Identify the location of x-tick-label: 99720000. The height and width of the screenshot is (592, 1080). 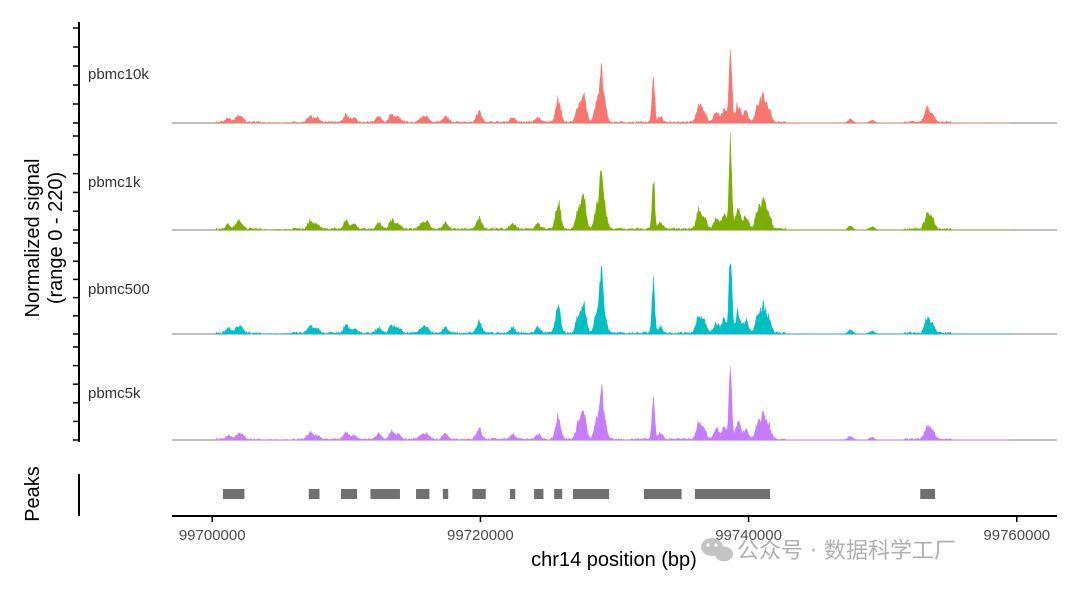
(480, 535).